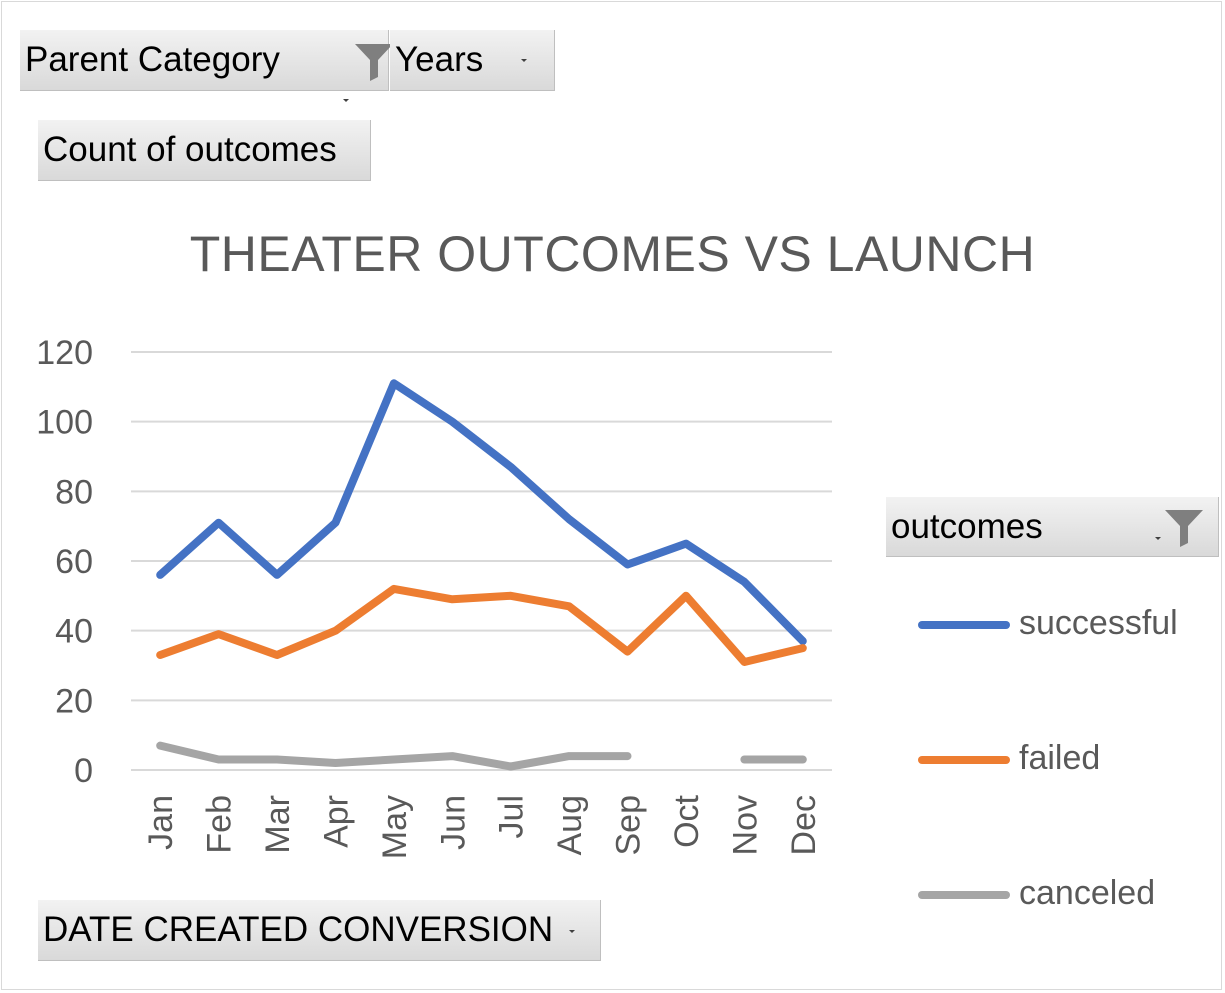 The width and height of the screenshot is (1225, 993). What do you see at coordinates (964, 625) in the screenshot?
I see `legend-swatch-successful` at bounding box center [964, 625].